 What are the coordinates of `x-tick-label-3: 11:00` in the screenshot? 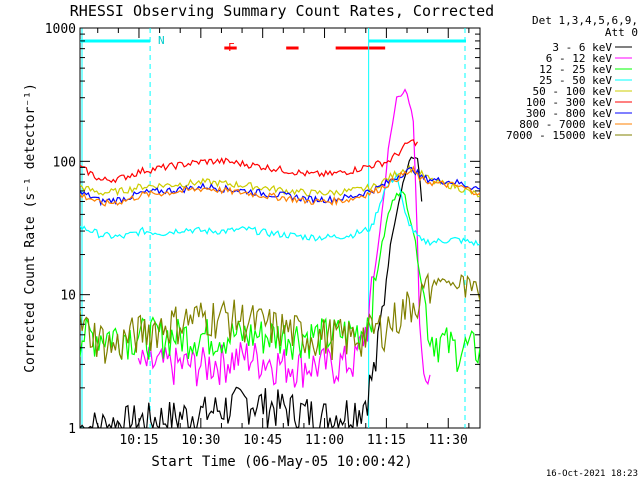 It's located at (324, 440).